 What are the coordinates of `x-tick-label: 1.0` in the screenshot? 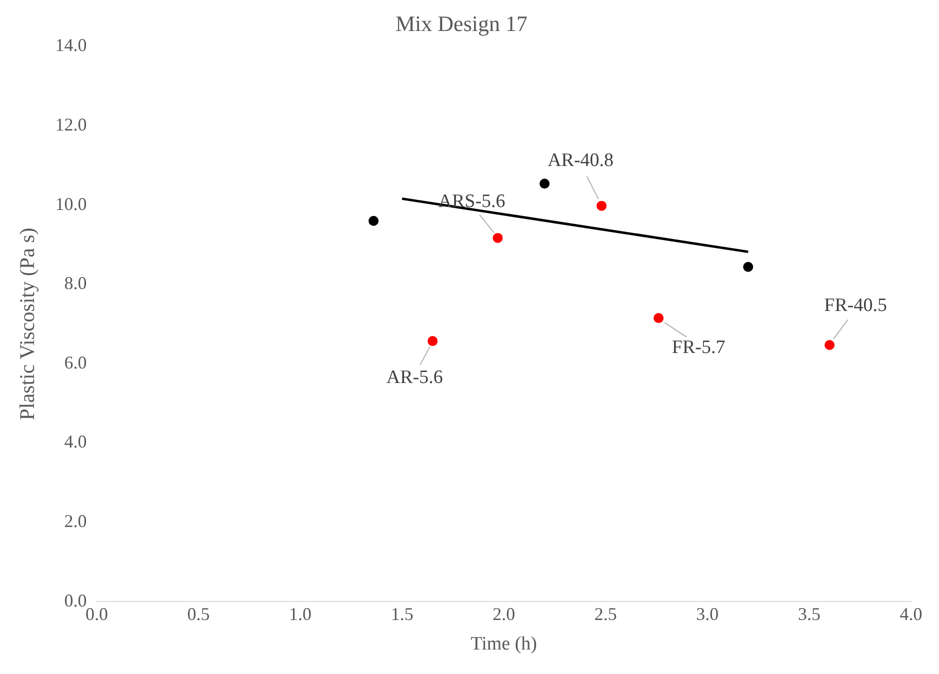 It's located at (300, 614).